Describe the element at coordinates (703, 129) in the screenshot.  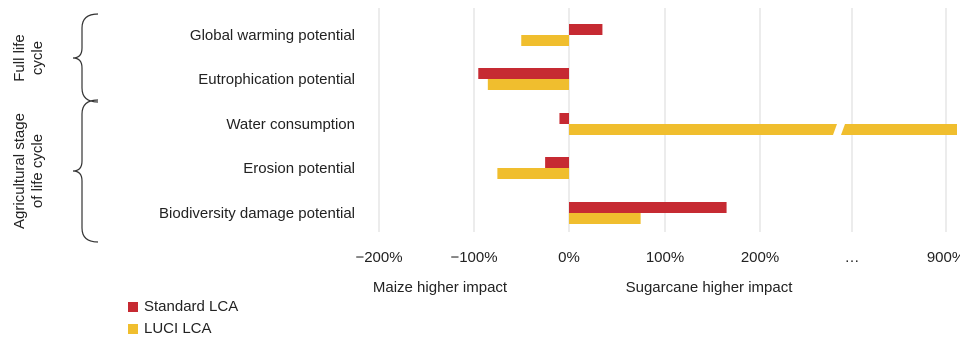
I see `bar-luci-lca-water-consumption` at that location.